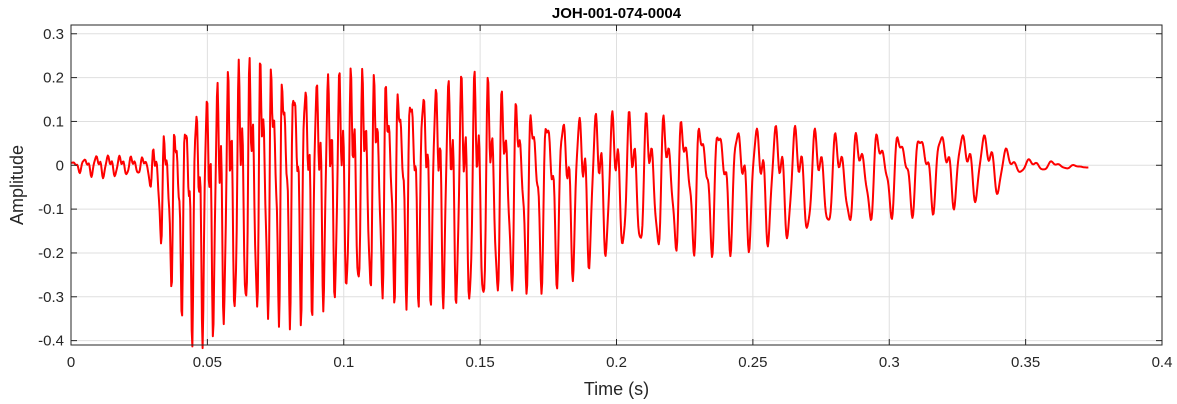 The height and width of the screenshot is (404, 1177). I want to click on y-tick-label: 0.1, so click(53, 121).